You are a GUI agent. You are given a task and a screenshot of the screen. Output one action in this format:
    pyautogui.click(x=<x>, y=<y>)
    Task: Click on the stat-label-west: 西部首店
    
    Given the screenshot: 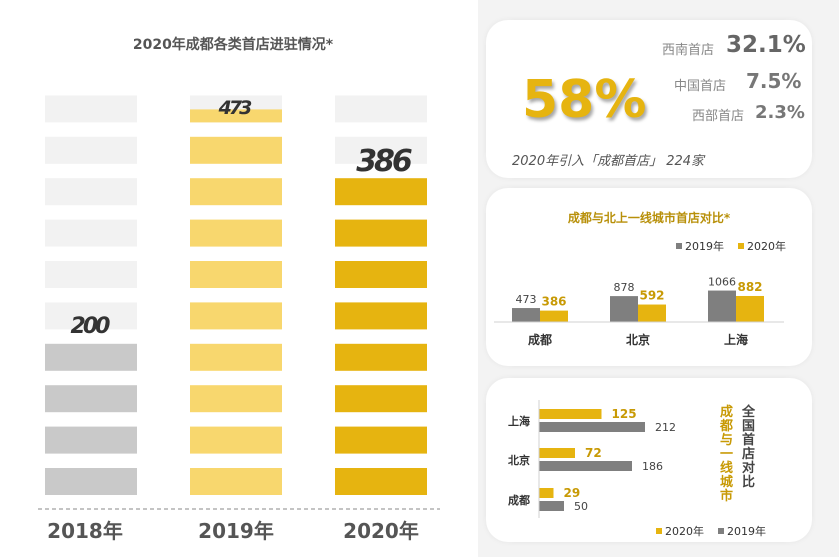 What is the action you would take?
    pyautogui.click(x=717, y=116)
    